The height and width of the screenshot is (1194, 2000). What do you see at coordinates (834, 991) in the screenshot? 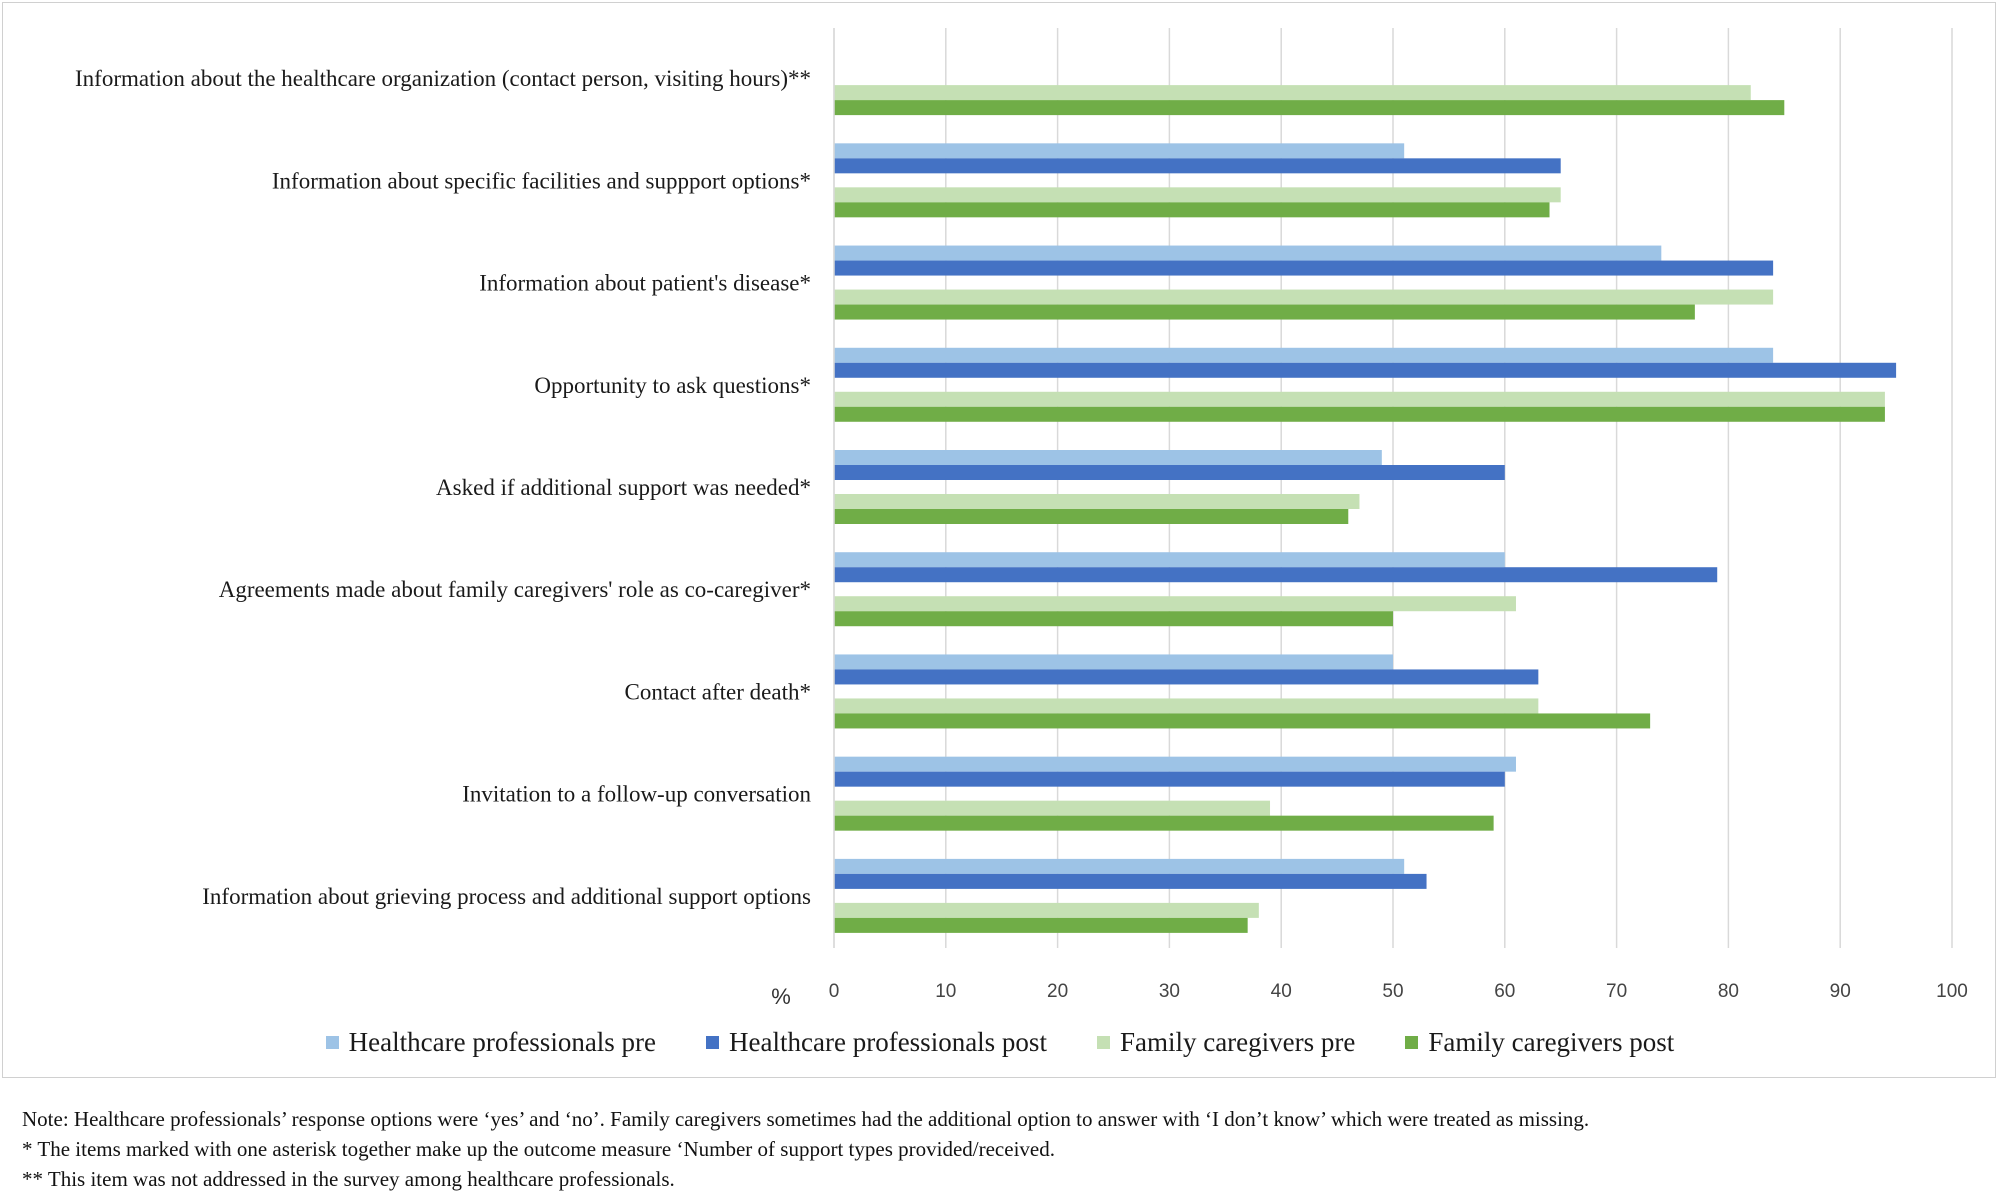
I see `x-tick-label: 0` at bounding box center [834, 991].